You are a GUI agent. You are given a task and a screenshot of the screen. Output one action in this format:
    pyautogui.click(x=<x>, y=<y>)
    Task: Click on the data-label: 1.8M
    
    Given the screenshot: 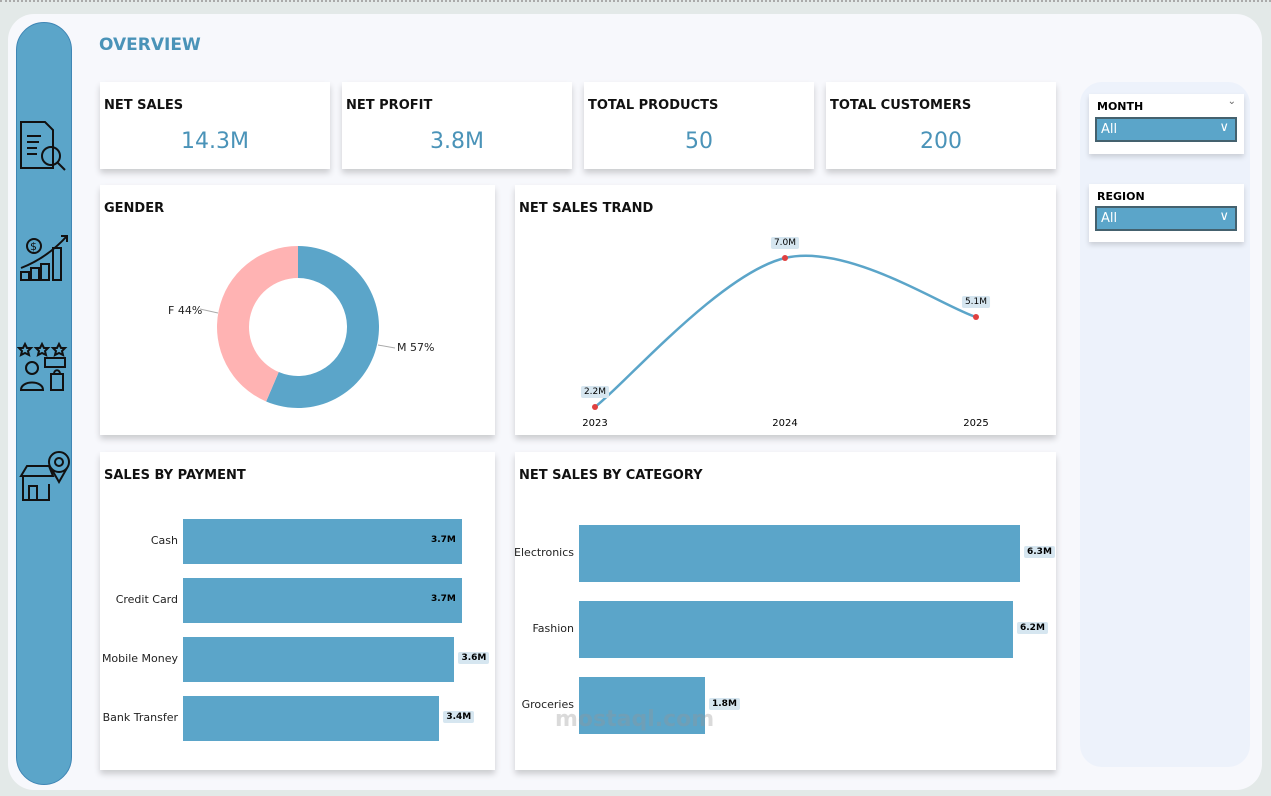 What is the action you would take?
    pyautogui.click(x=724, y=704)
    